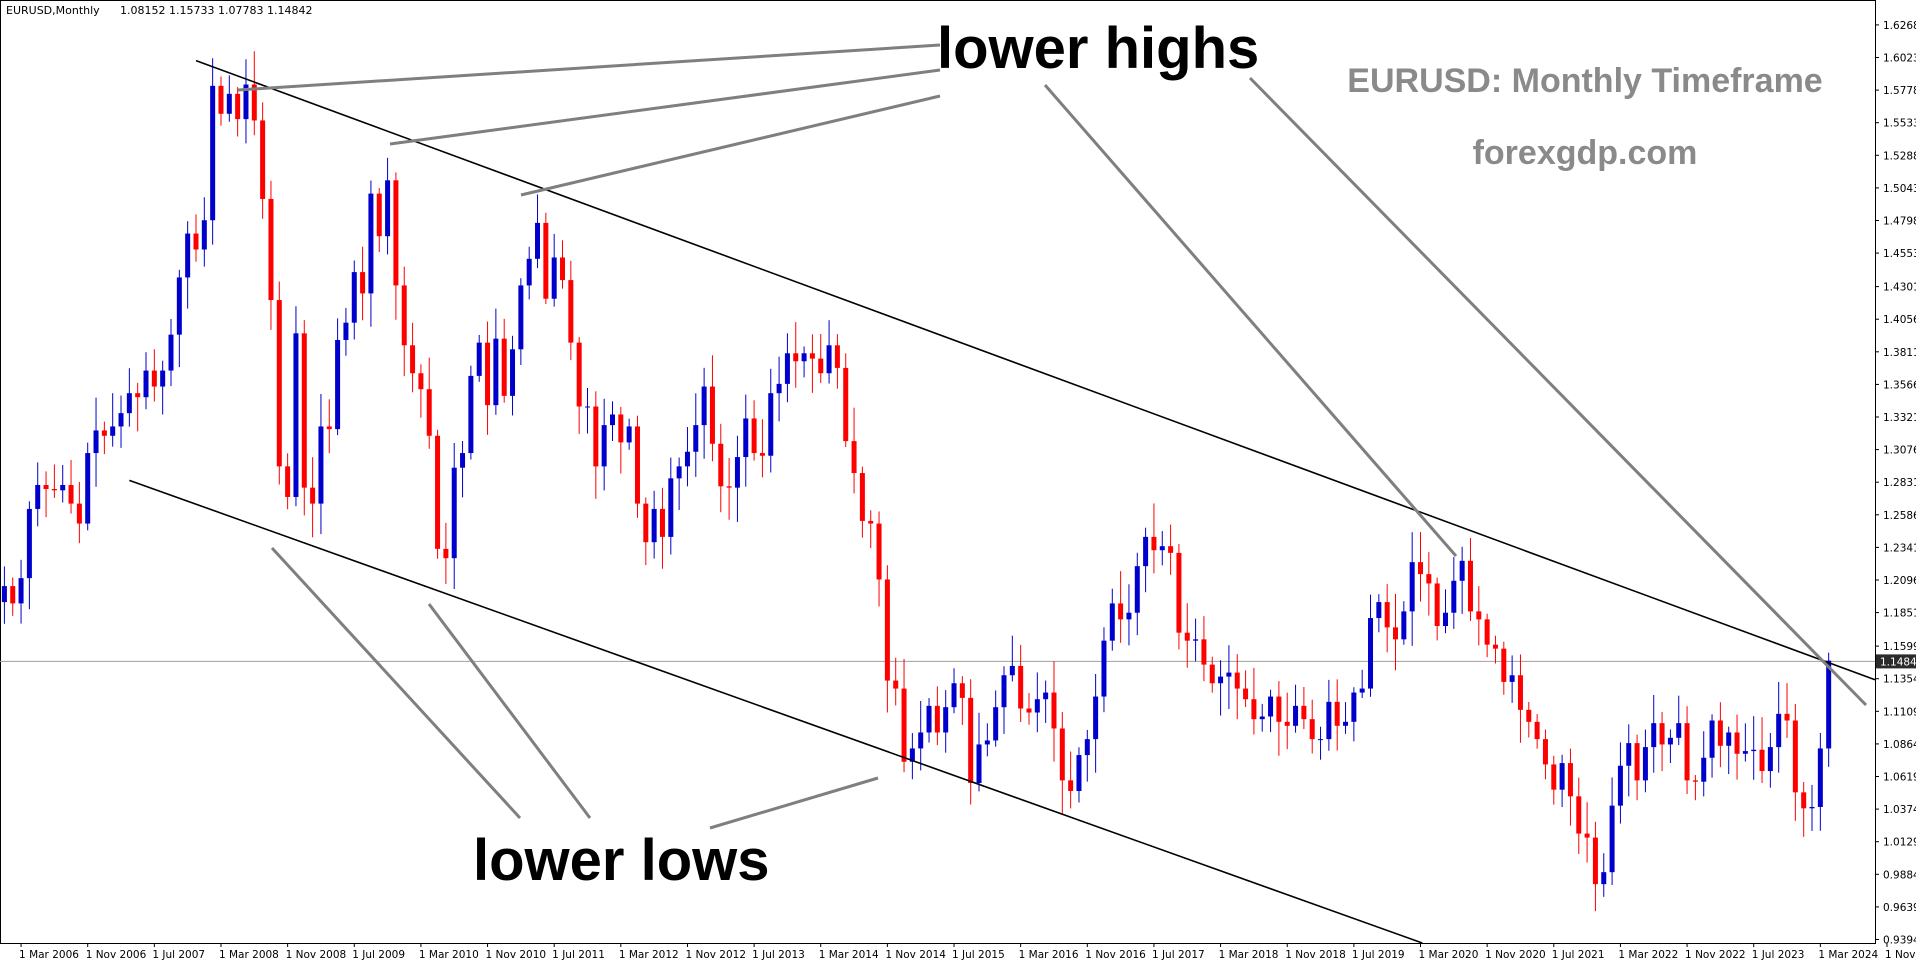 The width and height of the screenshot is (1916, 964). Describe the element at coordinates (1515, 955) in the screenshot. I see `x-tick-label: 1 Nov 2020` at that location.